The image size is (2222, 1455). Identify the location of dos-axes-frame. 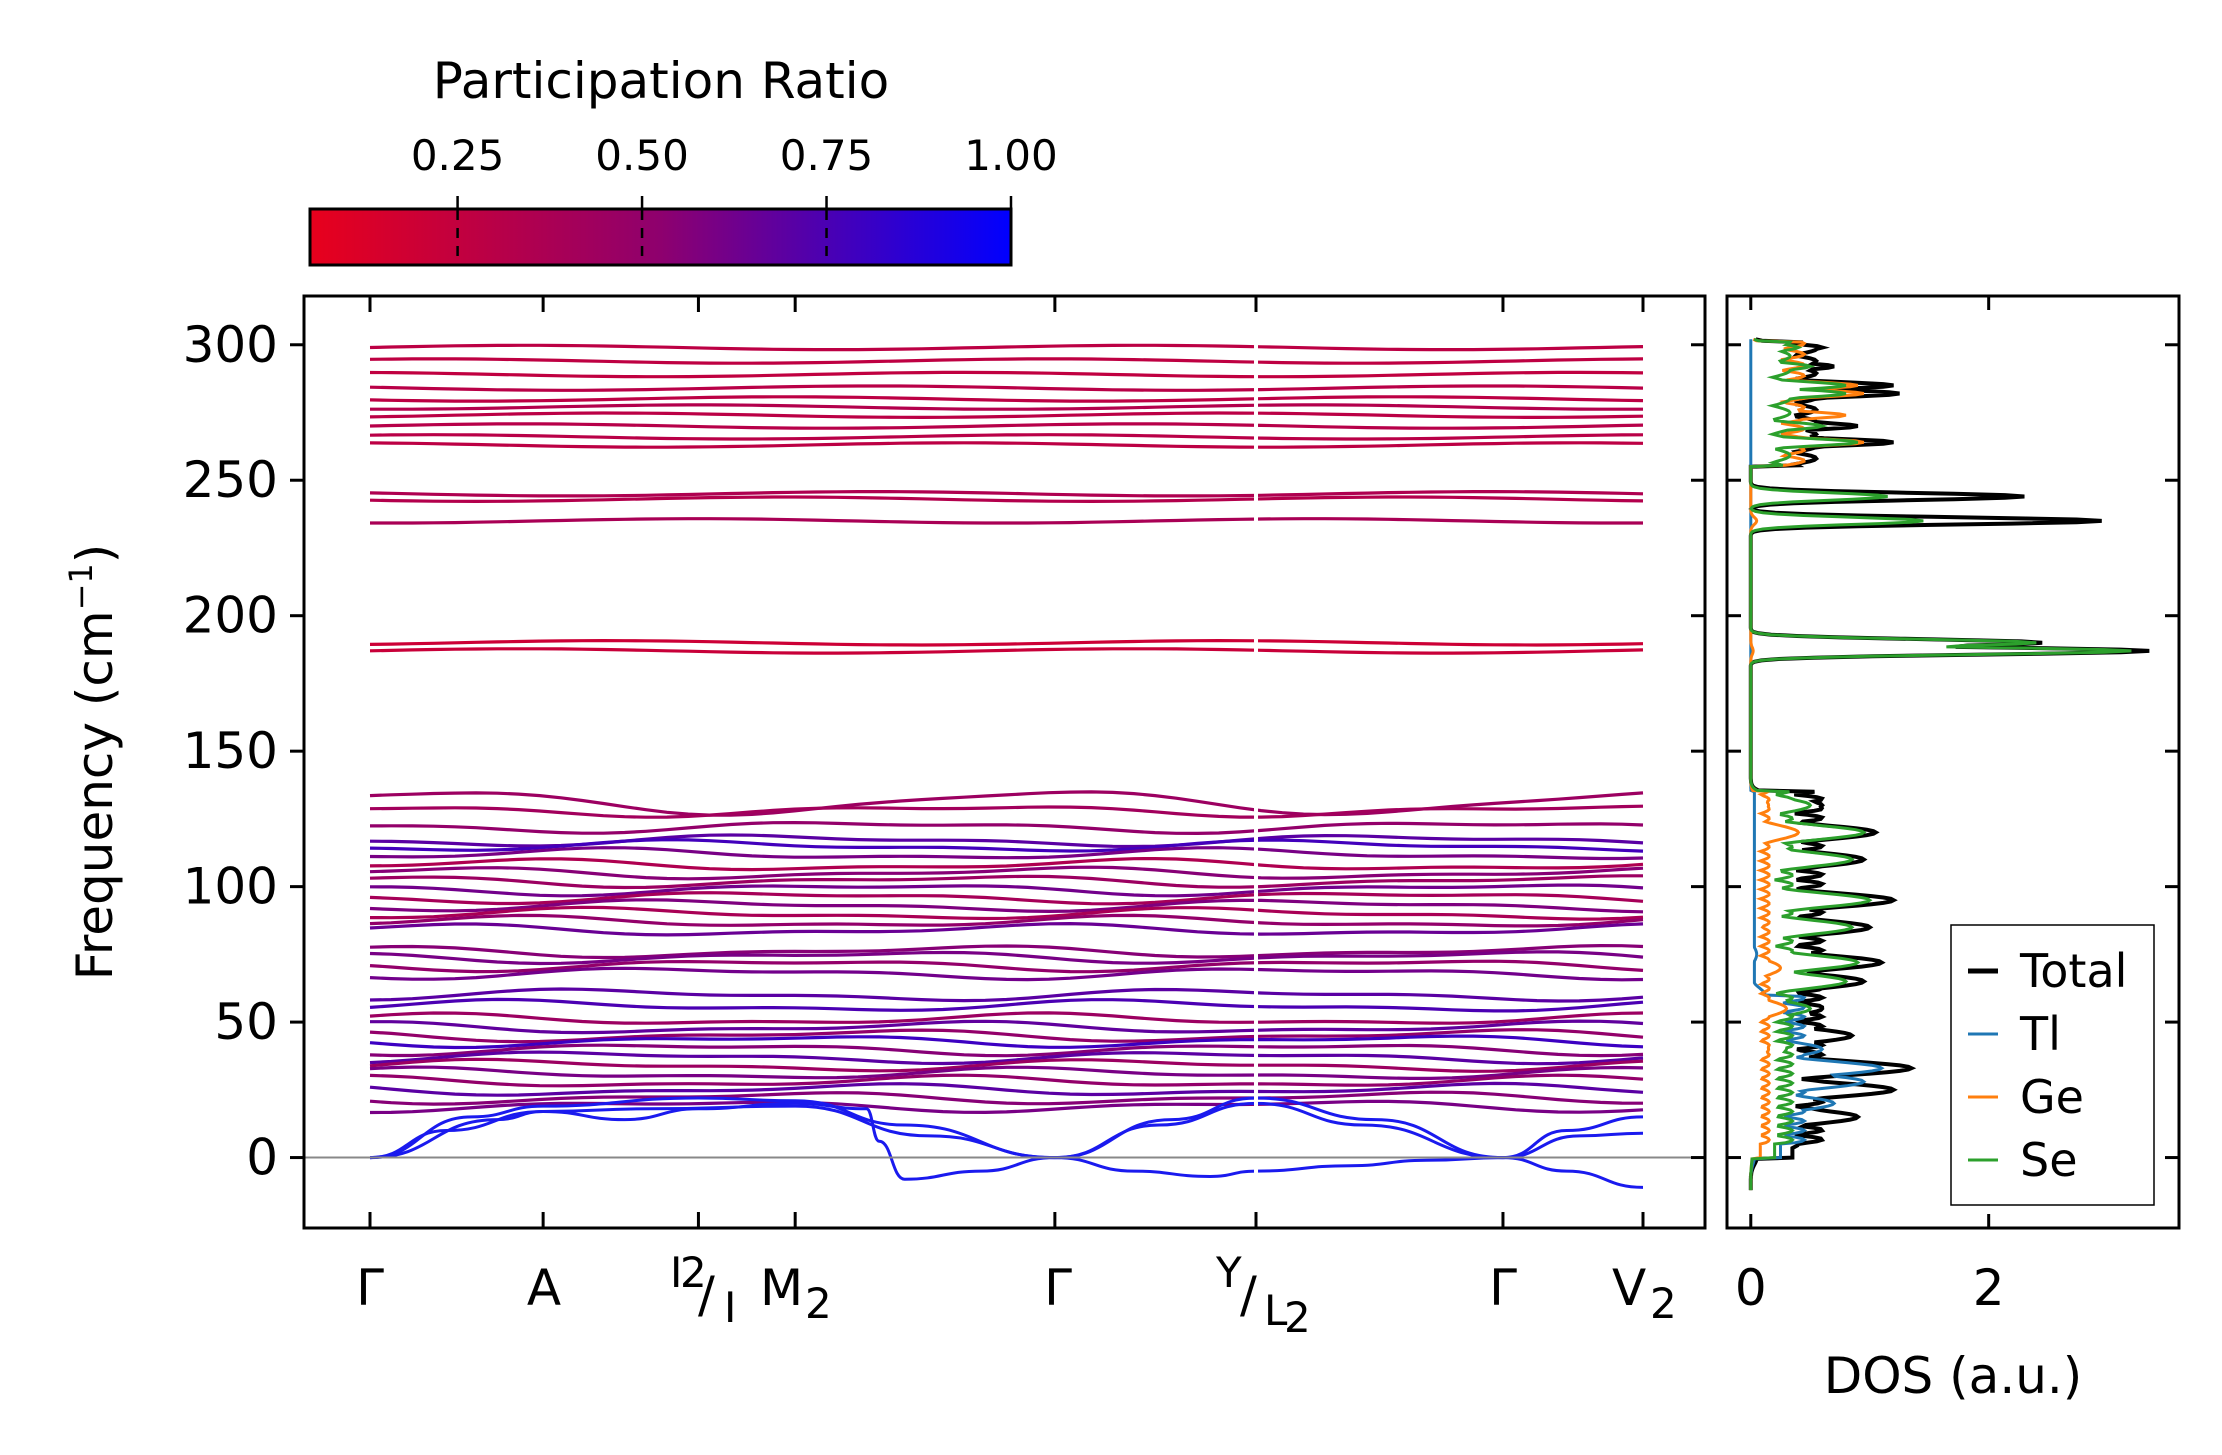
(1953, 762).